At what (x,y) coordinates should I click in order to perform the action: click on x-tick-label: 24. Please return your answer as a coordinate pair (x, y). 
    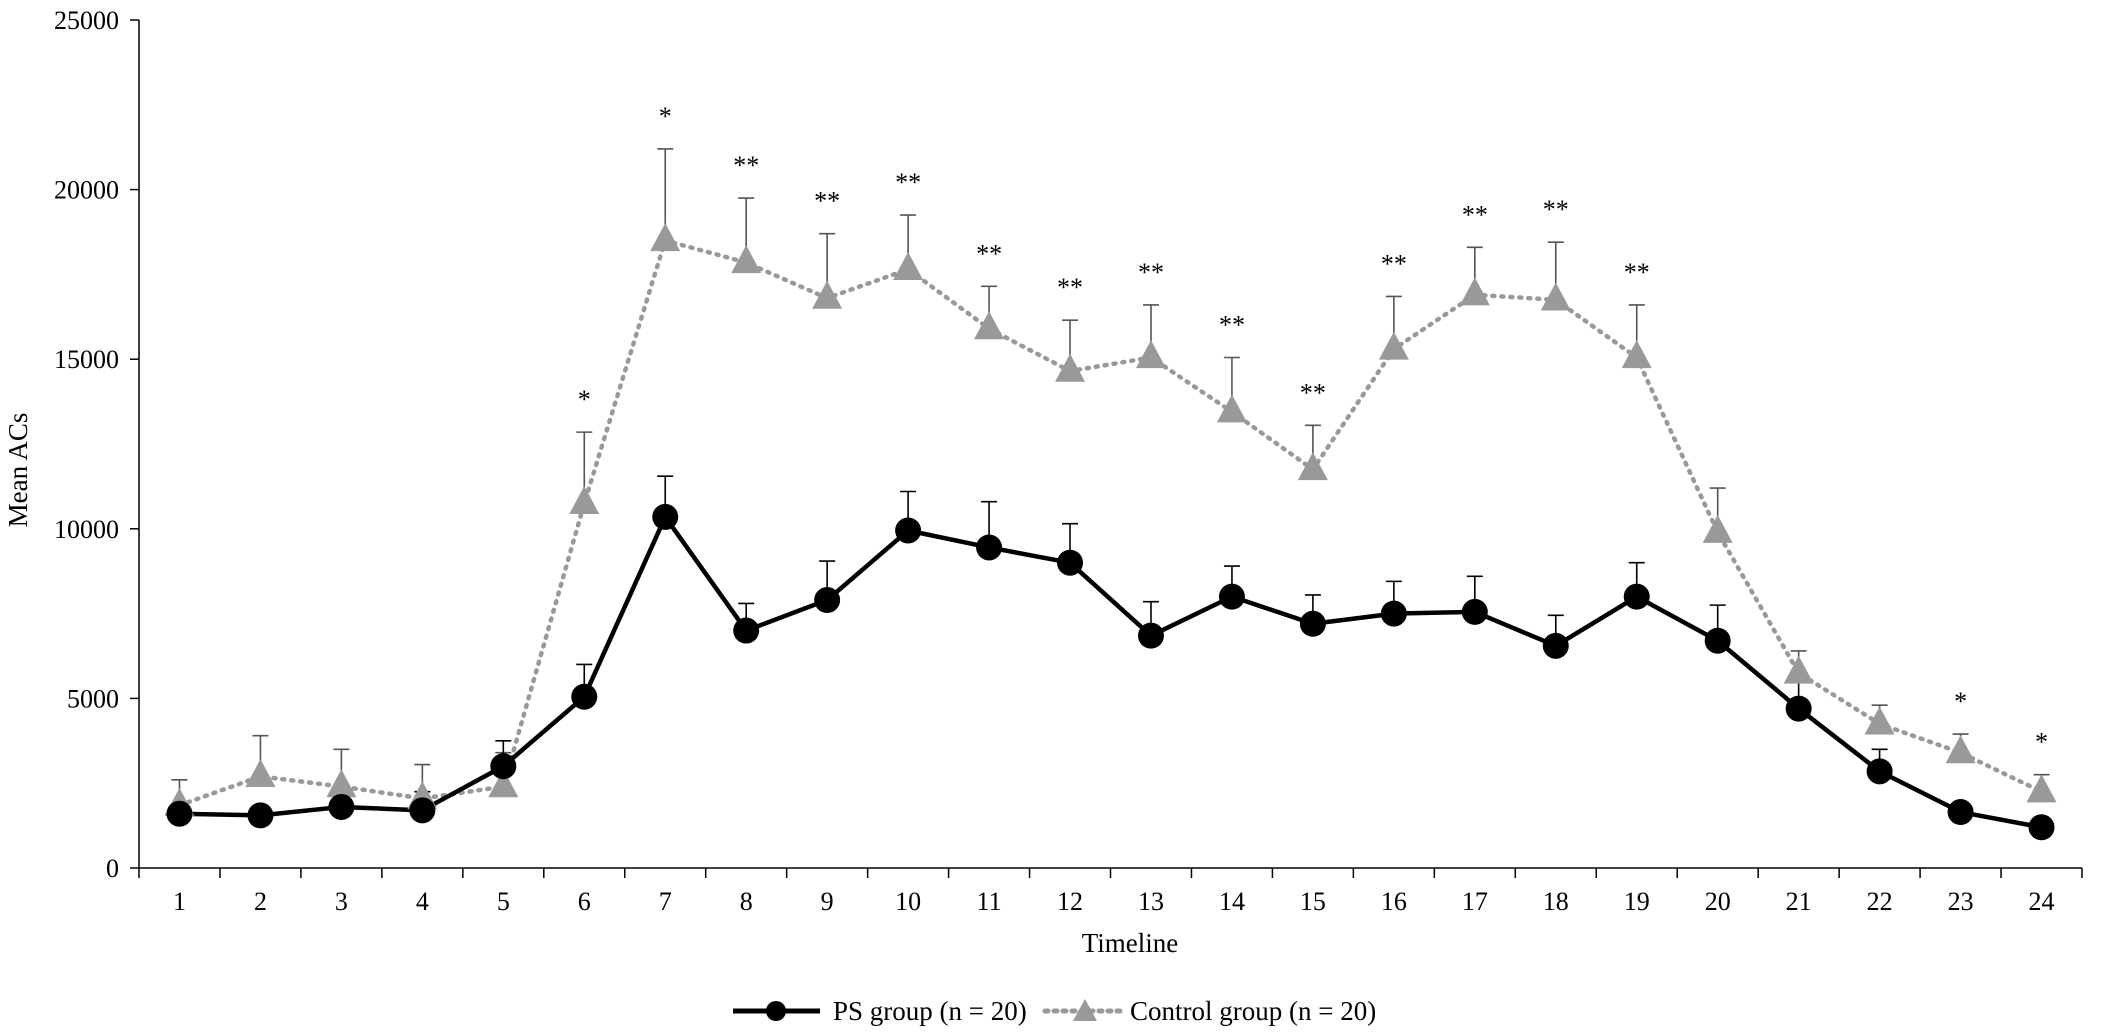
    Looking at the image, I should click on (2042, 901).